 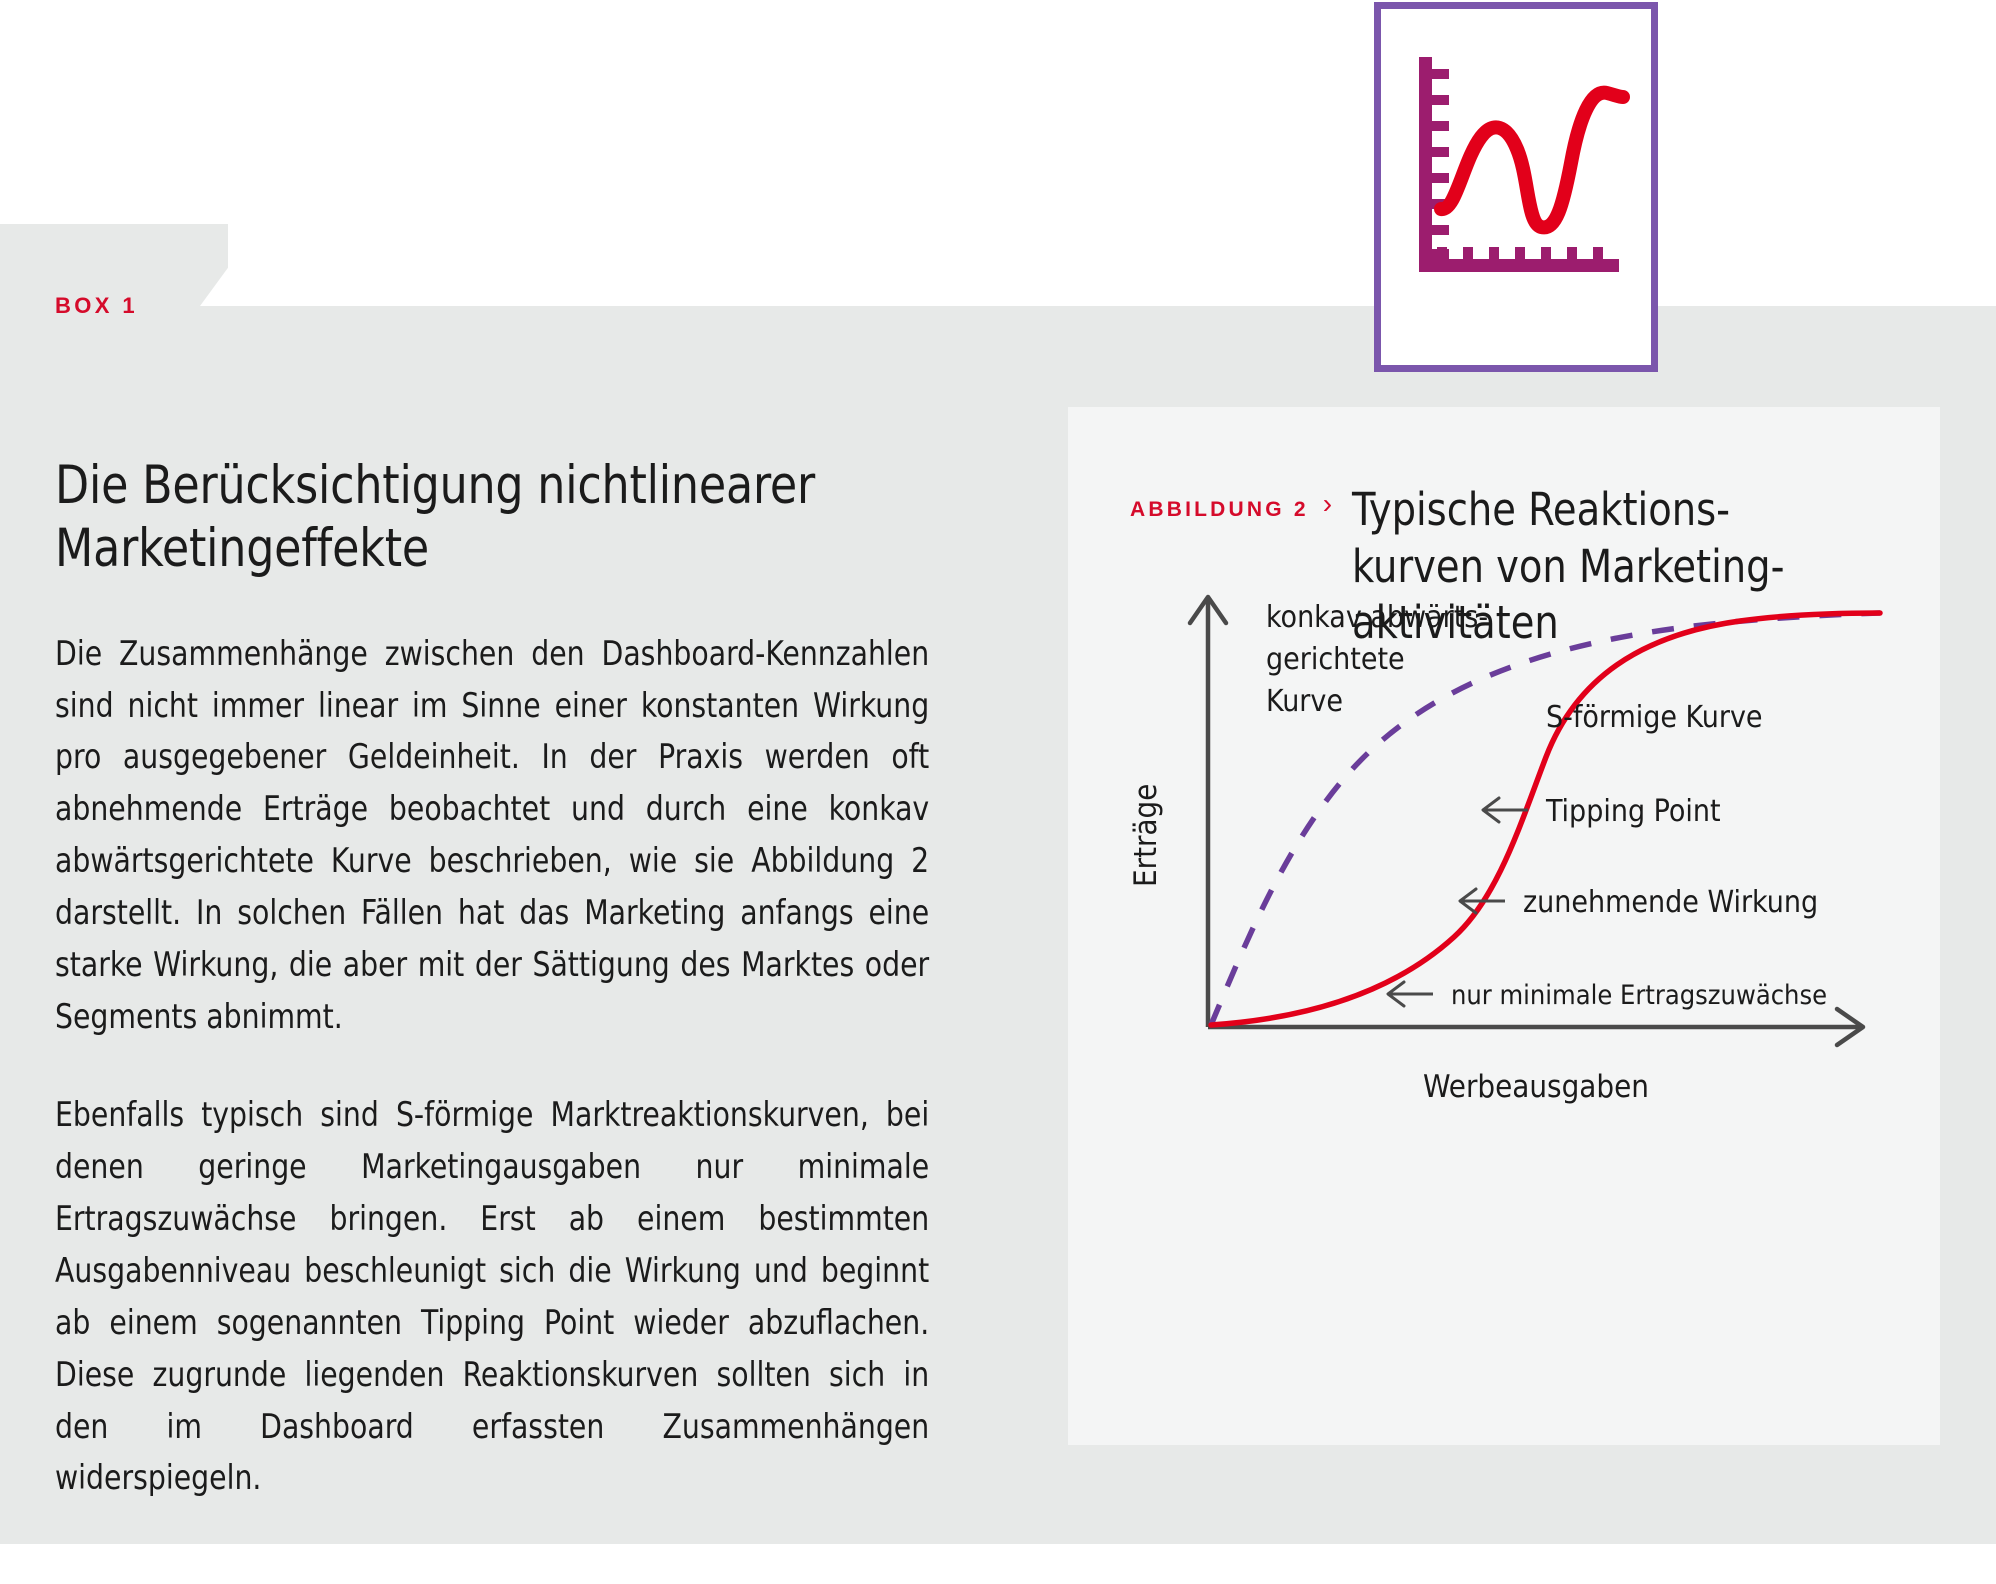 I want to click on svg-text: zunehmende Wirkung, so click(x=1670, y=902).